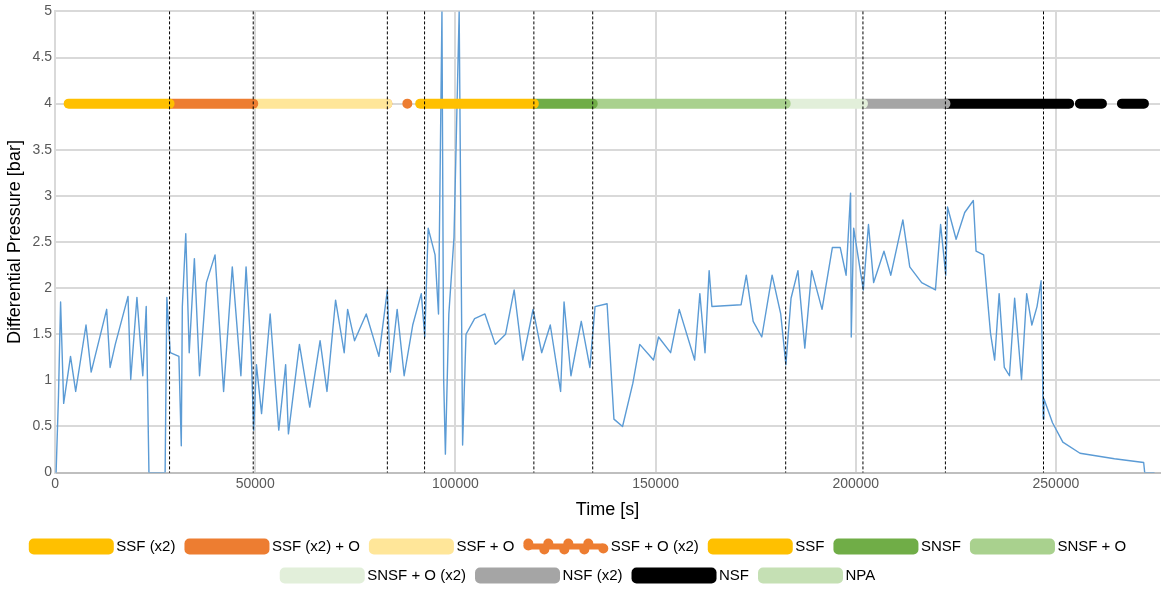 This screenshot has height=593, width=1170. I want to click on y-tick-label: 3.5, so click(42, 148).